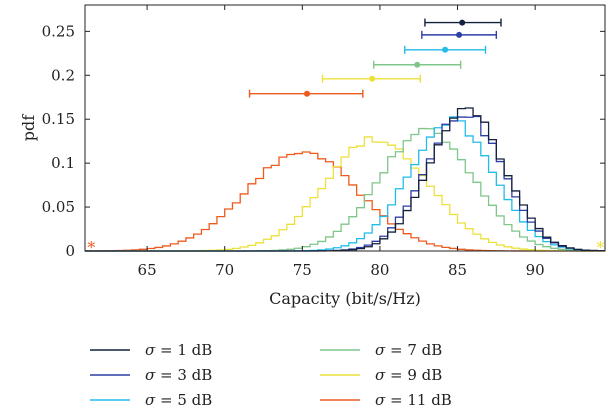 The image size is (608, 415). I want to click on legend-label: σ = 5 dB, so click(178, 400).